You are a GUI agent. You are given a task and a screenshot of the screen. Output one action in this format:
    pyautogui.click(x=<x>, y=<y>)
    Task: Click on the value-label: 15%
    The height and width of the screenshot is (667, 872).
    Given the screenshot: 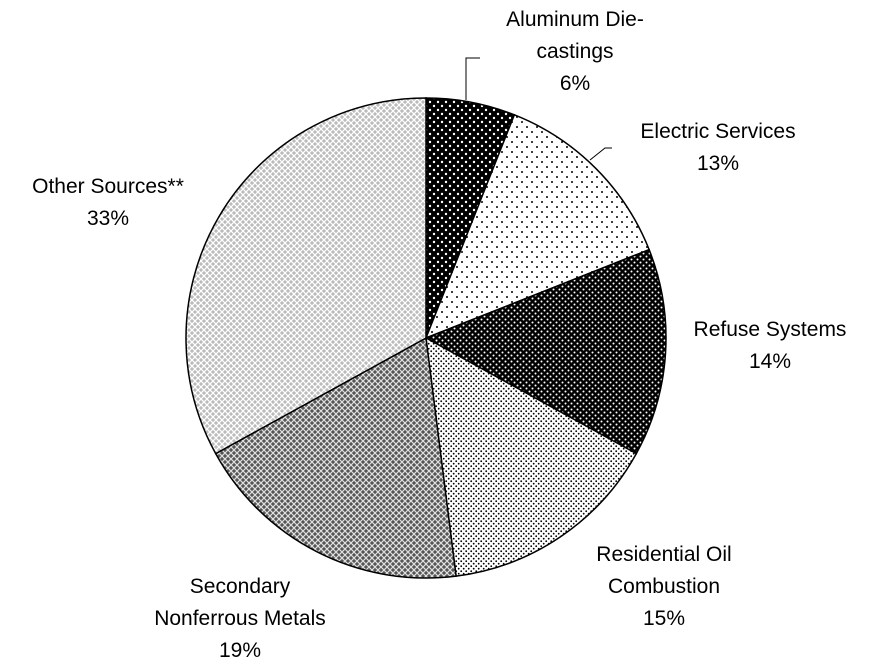 What is the action you would take?
    pyautogui.click(x=664, y=618)
    